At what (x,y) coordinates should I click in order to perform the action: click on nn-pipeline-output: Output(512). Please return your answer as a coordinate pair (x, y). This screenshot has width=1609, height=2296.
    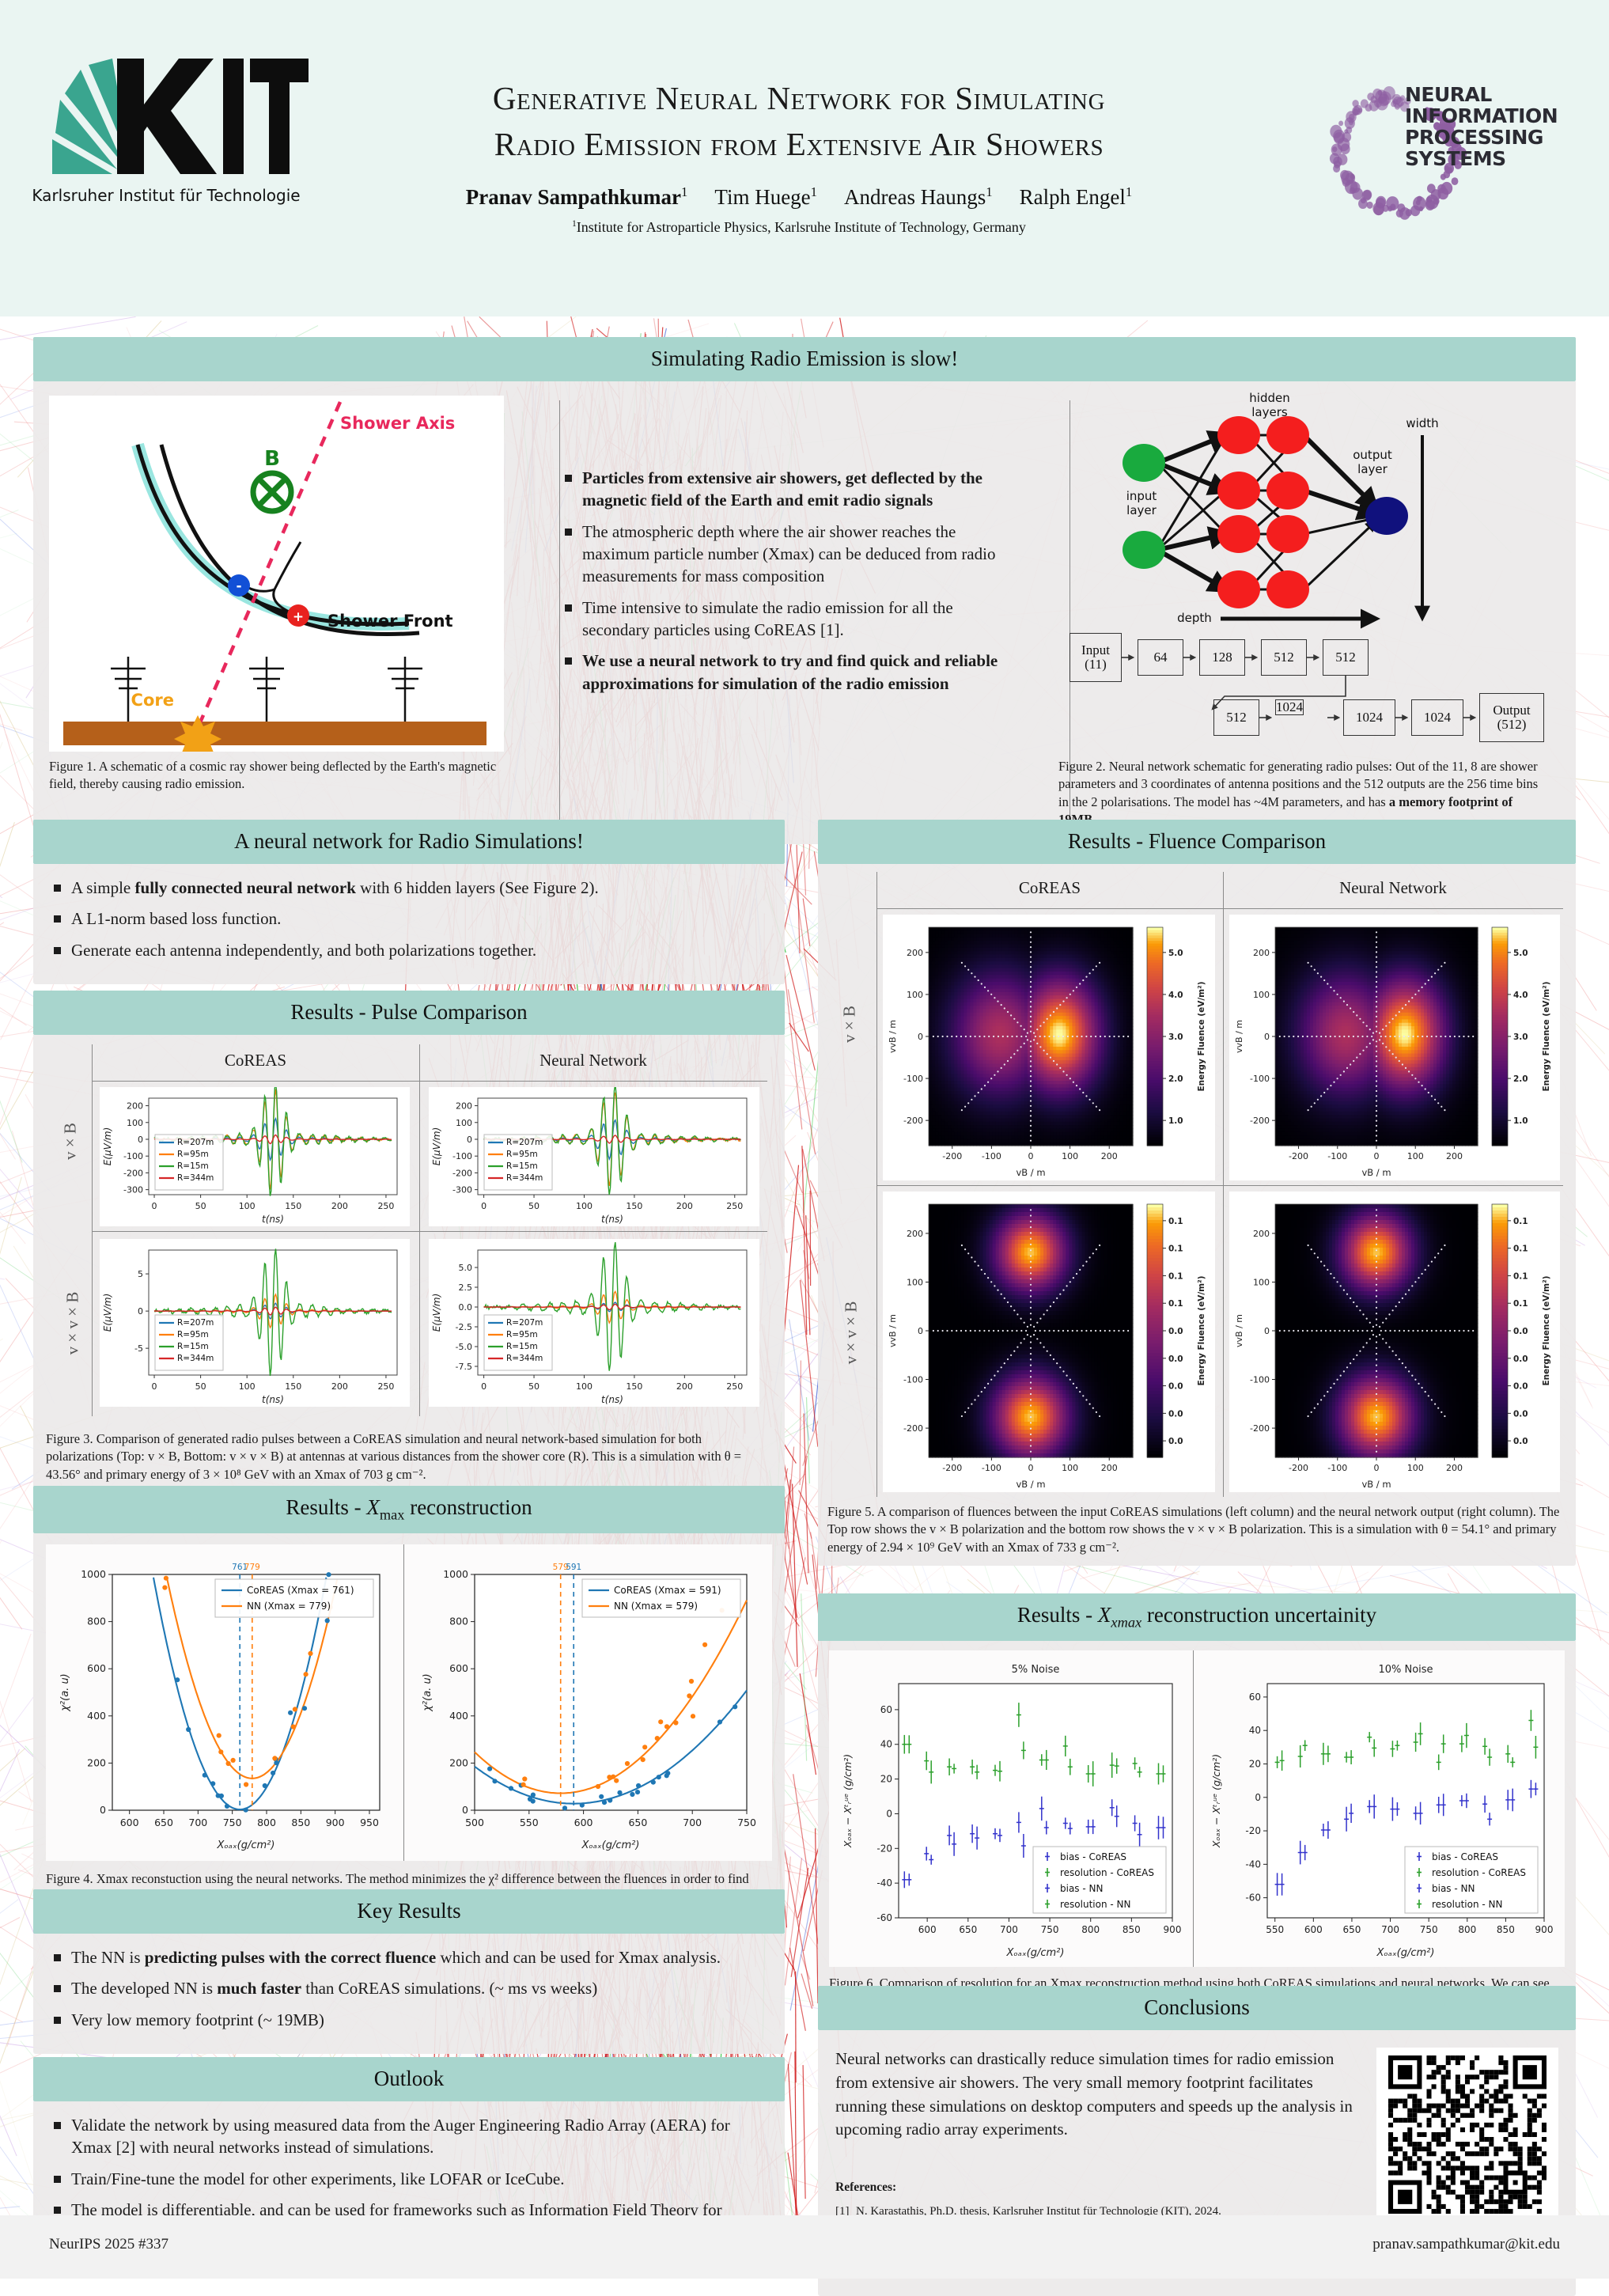
    Looking at the image, I should click on (1511, 718).